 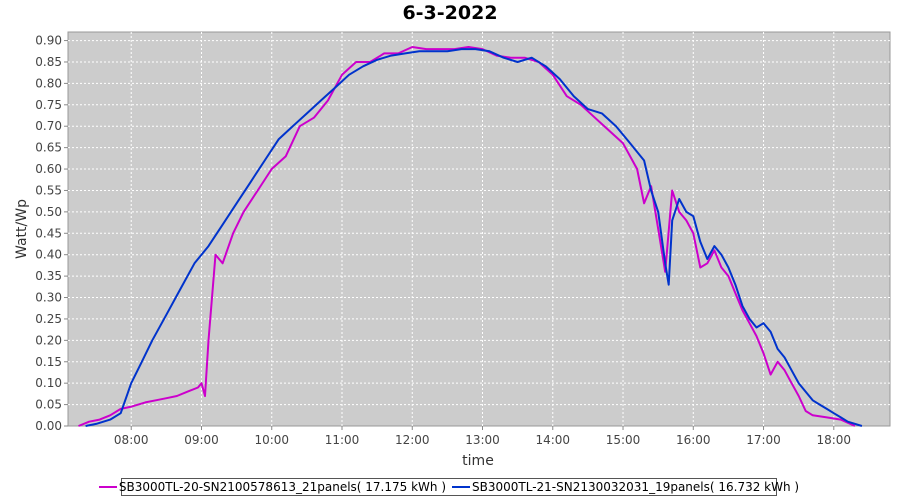 What do you see at coordinates (48, 190) in the screenshot?
I see `y-tick-label: 0.55` at bounding box center [48, 190].